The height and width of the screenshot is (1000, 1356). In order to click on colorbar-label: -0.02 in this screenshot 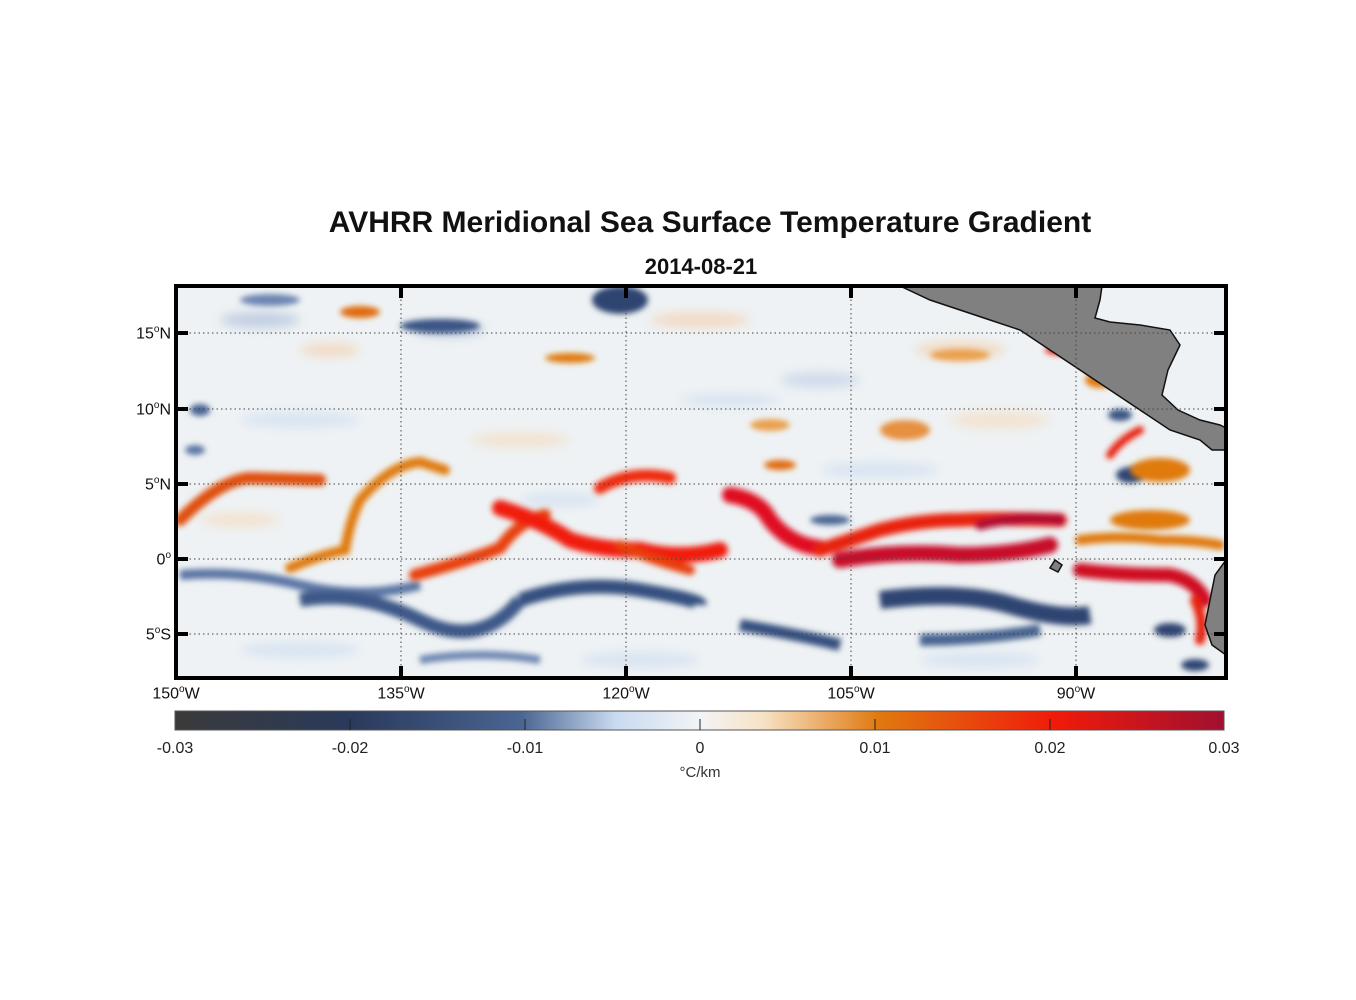, I will do `click(350, 748)`.